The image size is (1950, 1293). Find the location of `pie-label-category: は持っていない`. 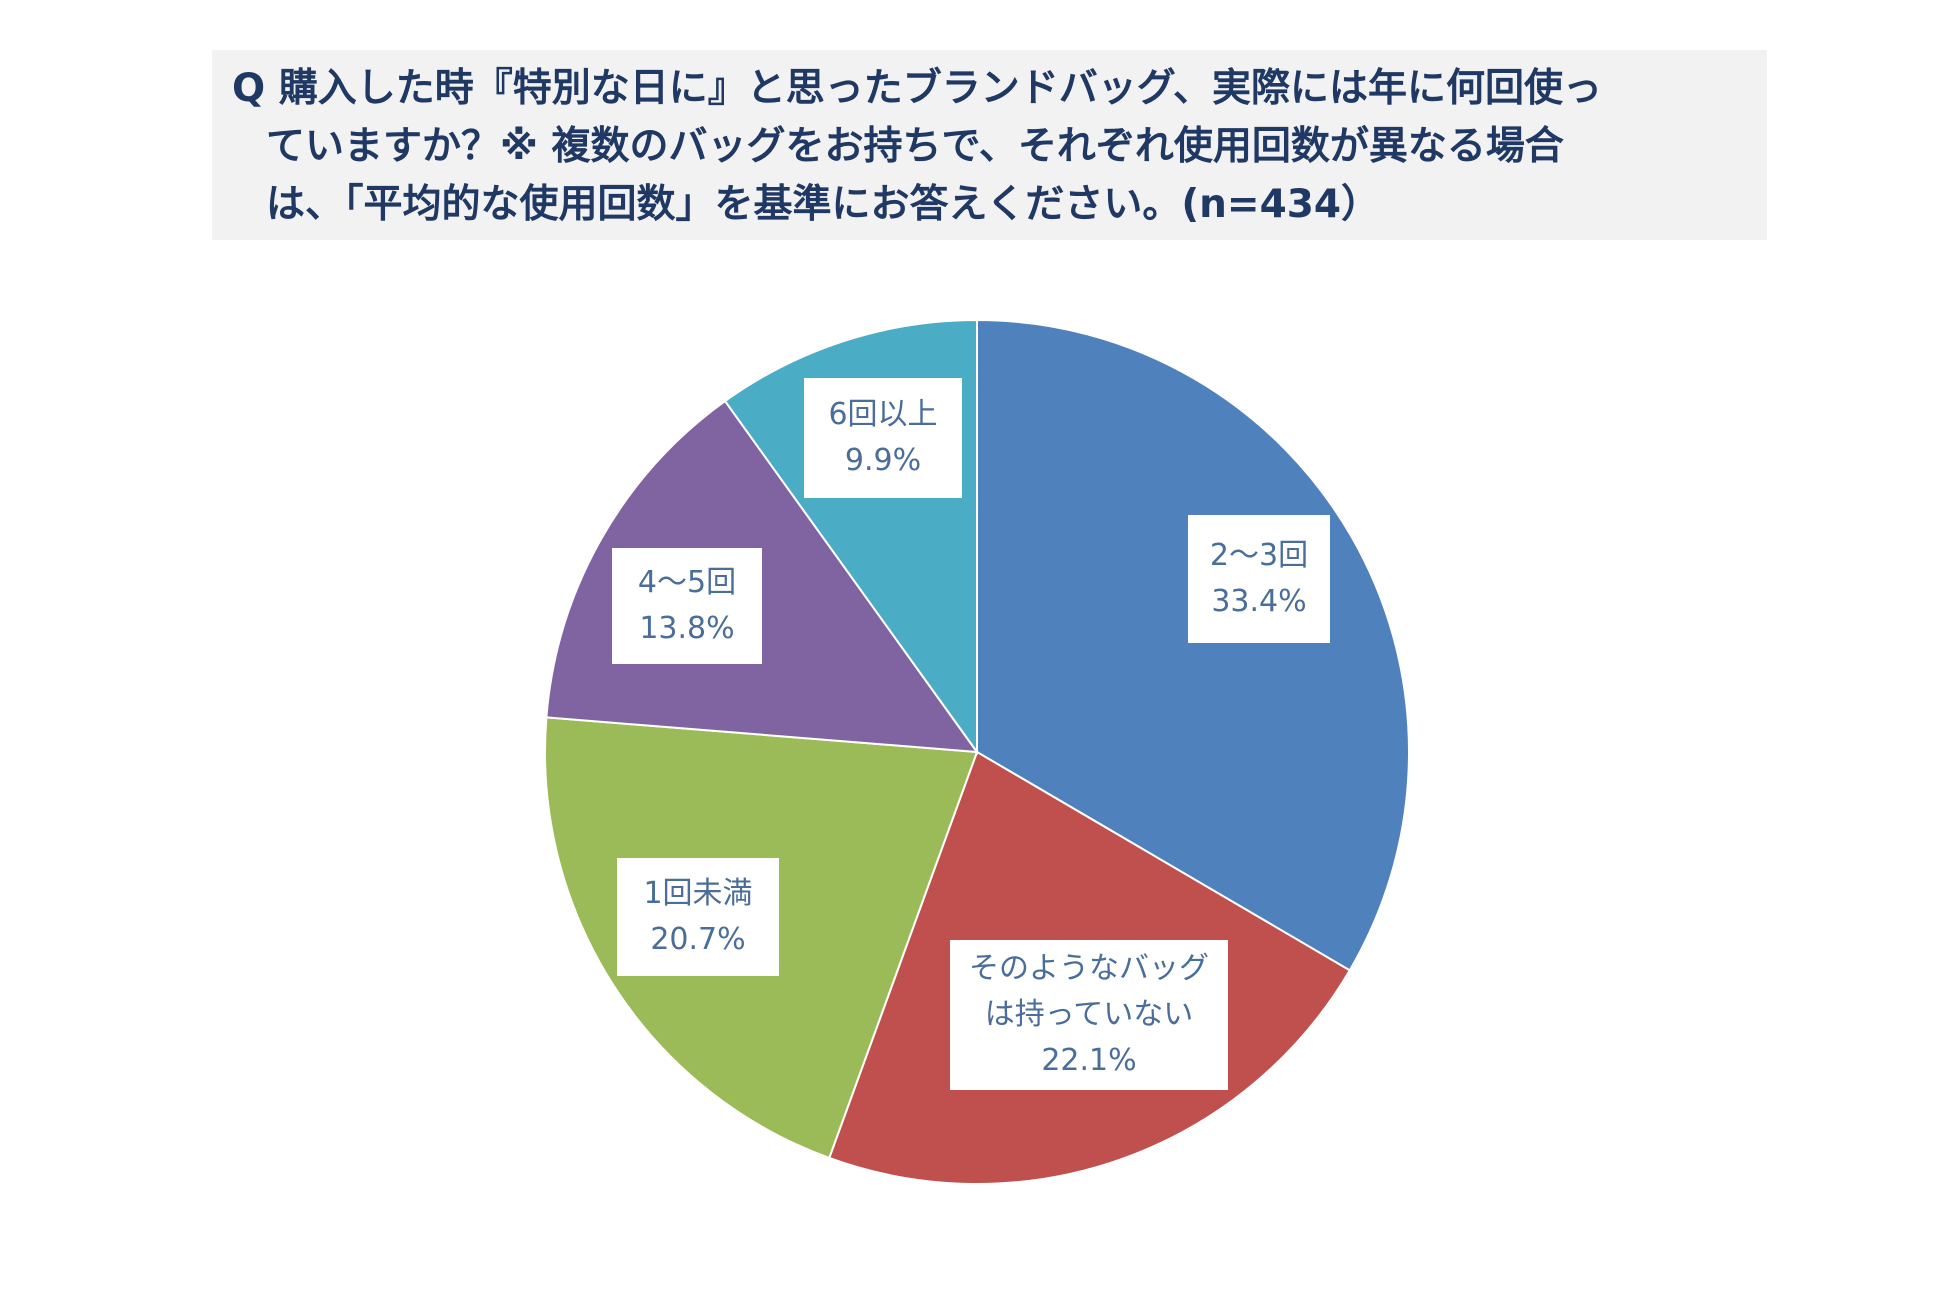

pie-label-category: は持っていない is located at coordinates (1089, 1014).